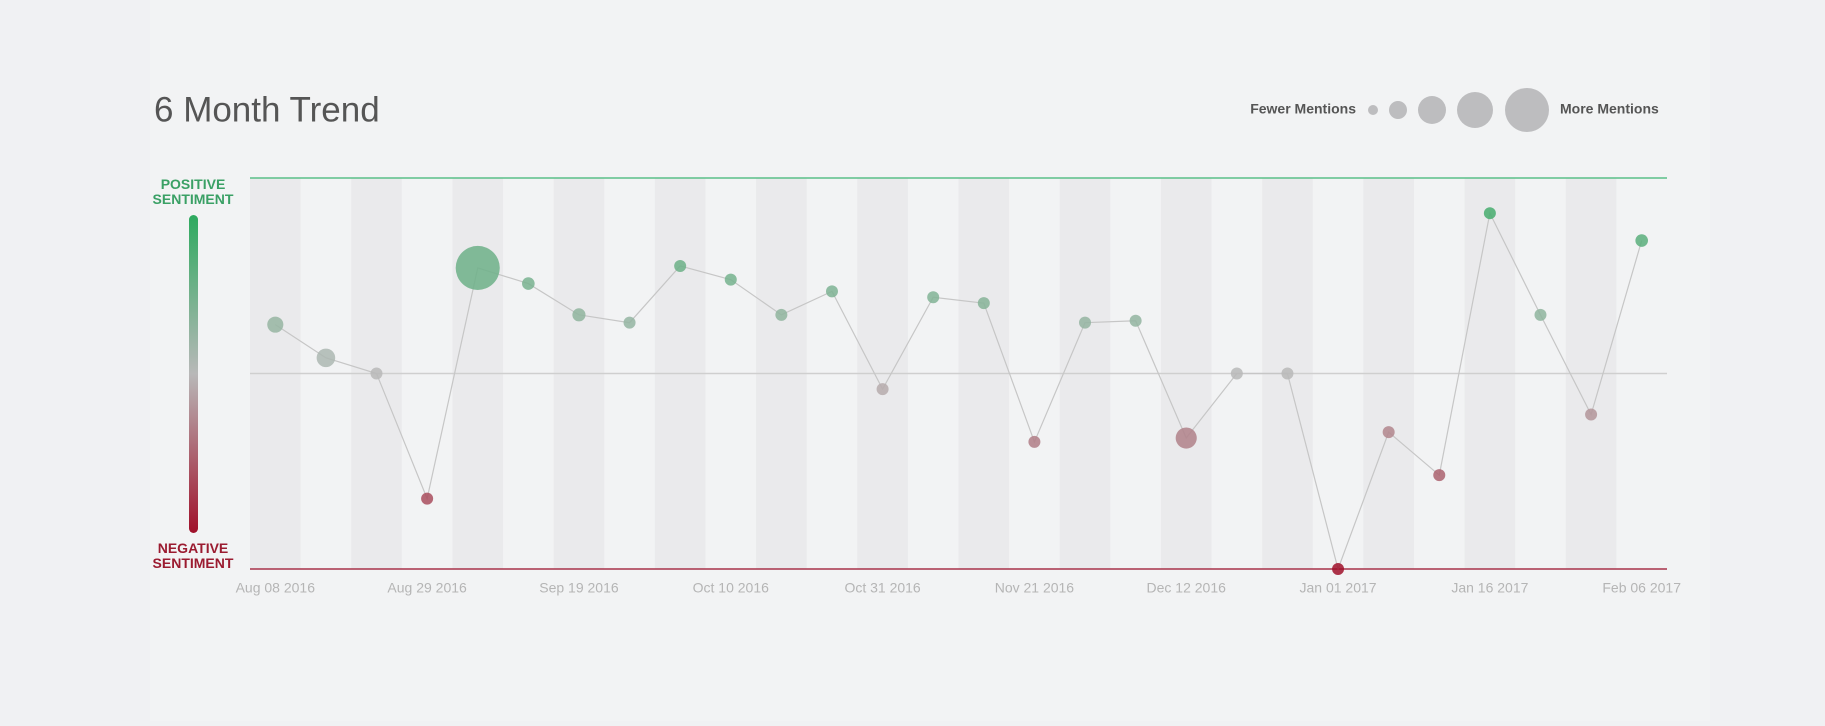 The image size is (1825, 726). I want to click on legend-large-label: More Mentions, so click(1609, 109).